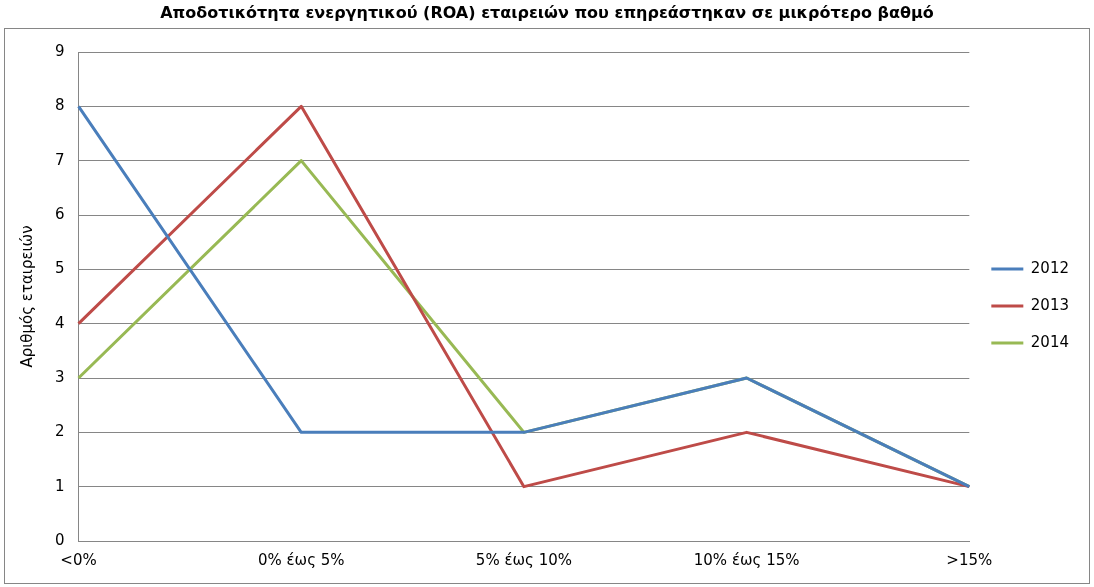  What do you see at coordinates (60, 539) in the screenshot?
I see `y-tick-label: 0` at bounding box center [60, 539].